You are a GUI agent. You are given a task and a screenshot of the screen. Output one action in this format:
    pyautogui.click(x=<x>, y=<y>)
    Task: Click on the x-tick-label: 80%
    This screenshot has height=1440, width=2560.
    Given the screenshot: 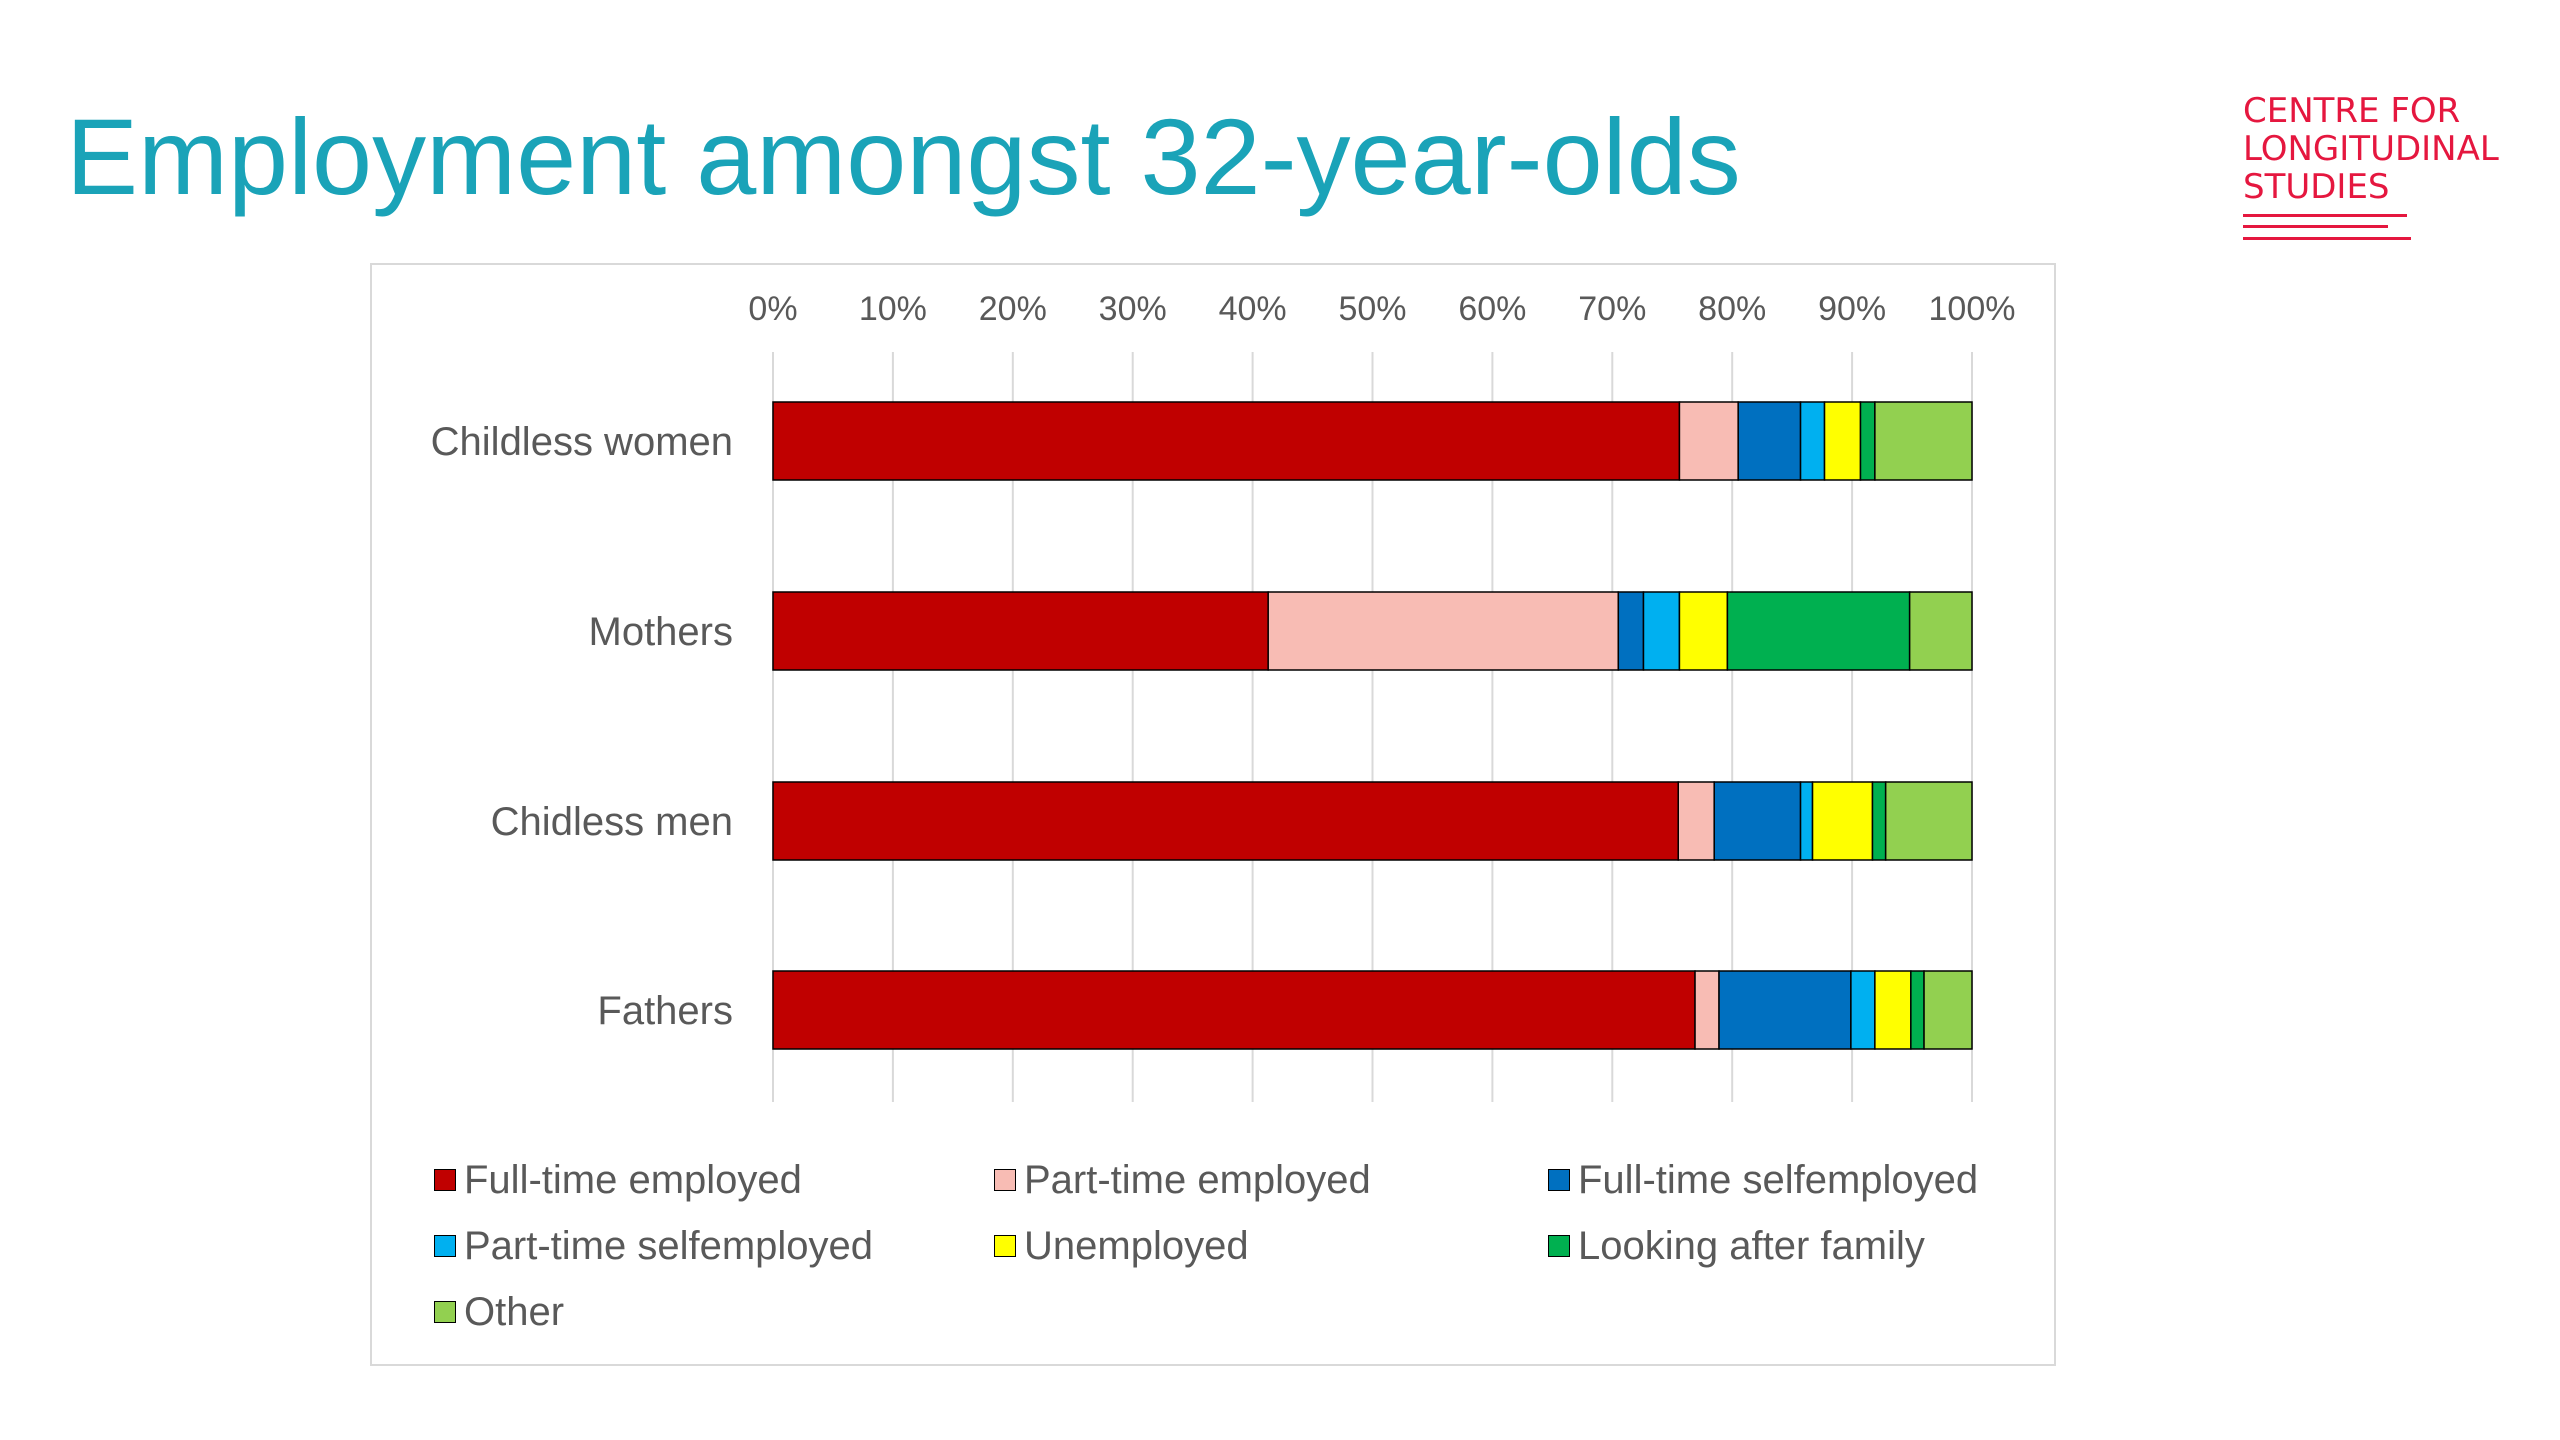 What is the action you would take?
    pyautogui.click(x=1732, y=309)
    